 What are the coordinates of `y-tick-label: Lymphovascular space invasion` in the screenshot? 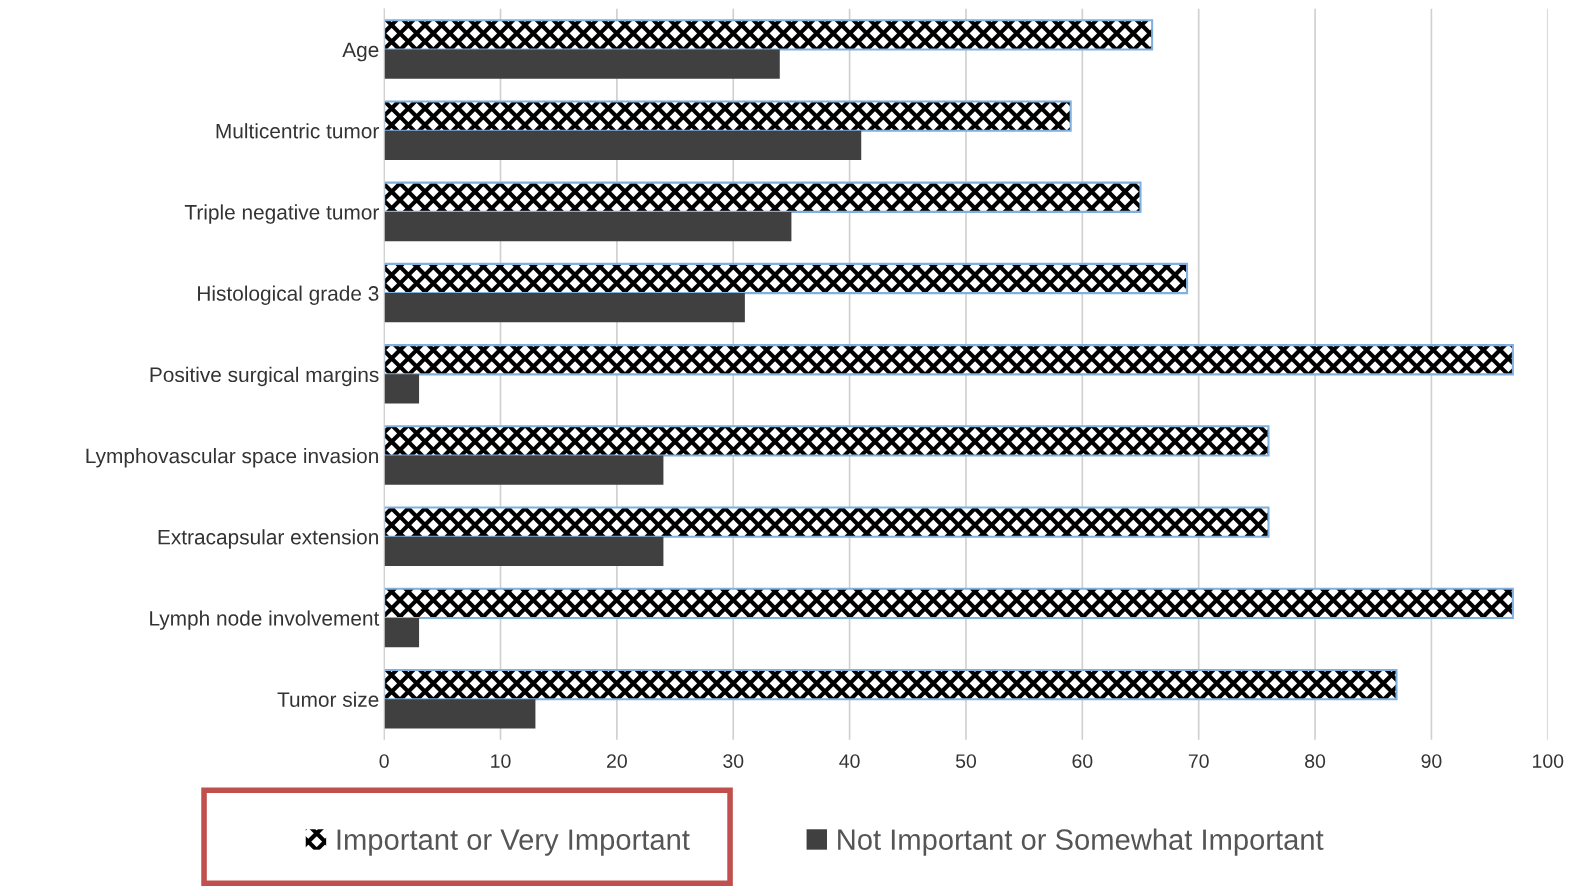 It's located at (232, 458).